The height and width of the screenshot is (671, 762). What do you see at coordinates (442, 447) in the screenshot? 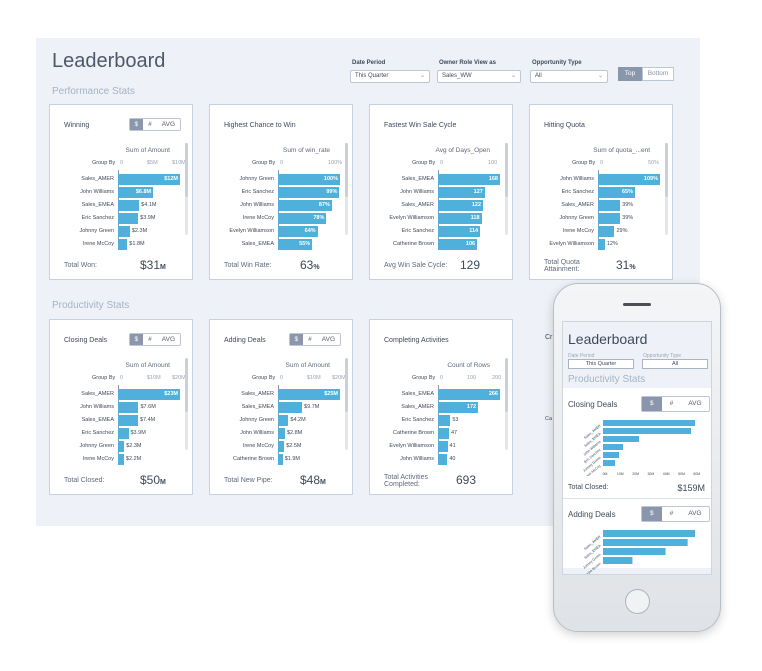
I see `bar-row: Evelyn Williamson 41` at bounding box center [442, 447].